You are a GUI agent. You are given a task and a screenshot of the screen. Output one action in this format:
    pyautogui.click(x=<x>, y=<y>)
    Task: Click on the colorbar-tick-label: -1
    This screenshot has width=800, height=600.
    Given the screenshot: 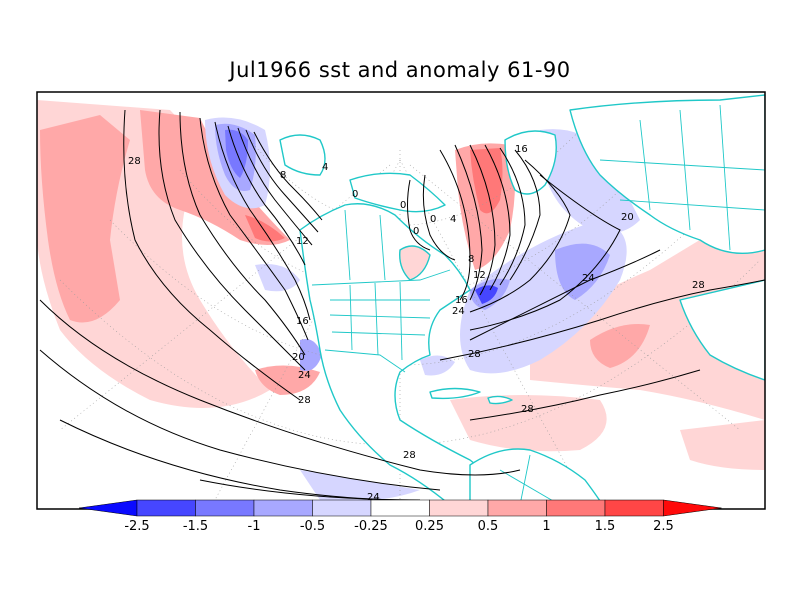 What is the action you would take?
    pyautogui.click(x=254, y=526)
    